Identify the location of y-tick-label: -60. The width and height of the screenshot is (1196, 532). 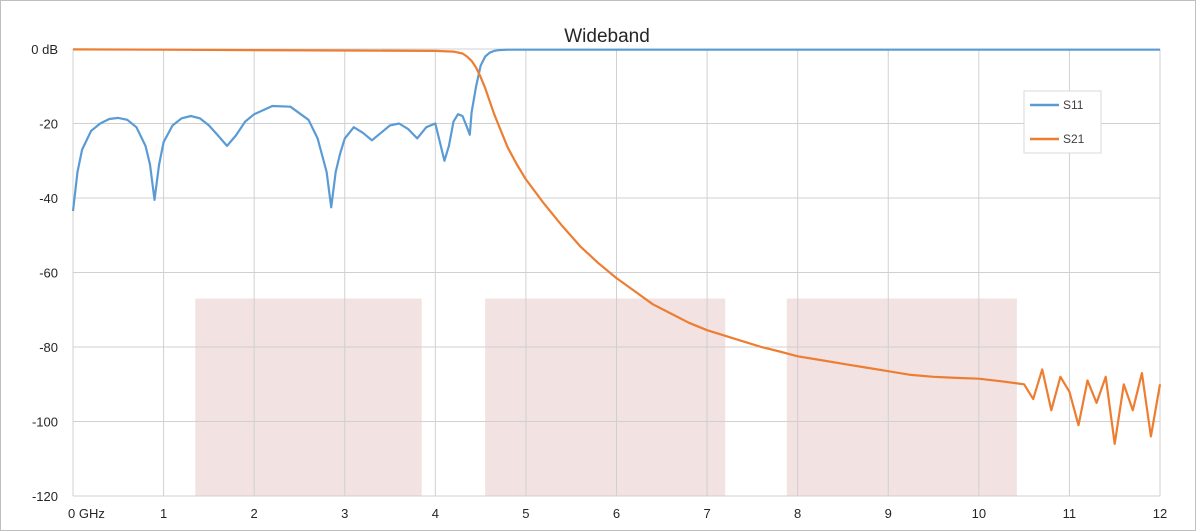
(48, 273).